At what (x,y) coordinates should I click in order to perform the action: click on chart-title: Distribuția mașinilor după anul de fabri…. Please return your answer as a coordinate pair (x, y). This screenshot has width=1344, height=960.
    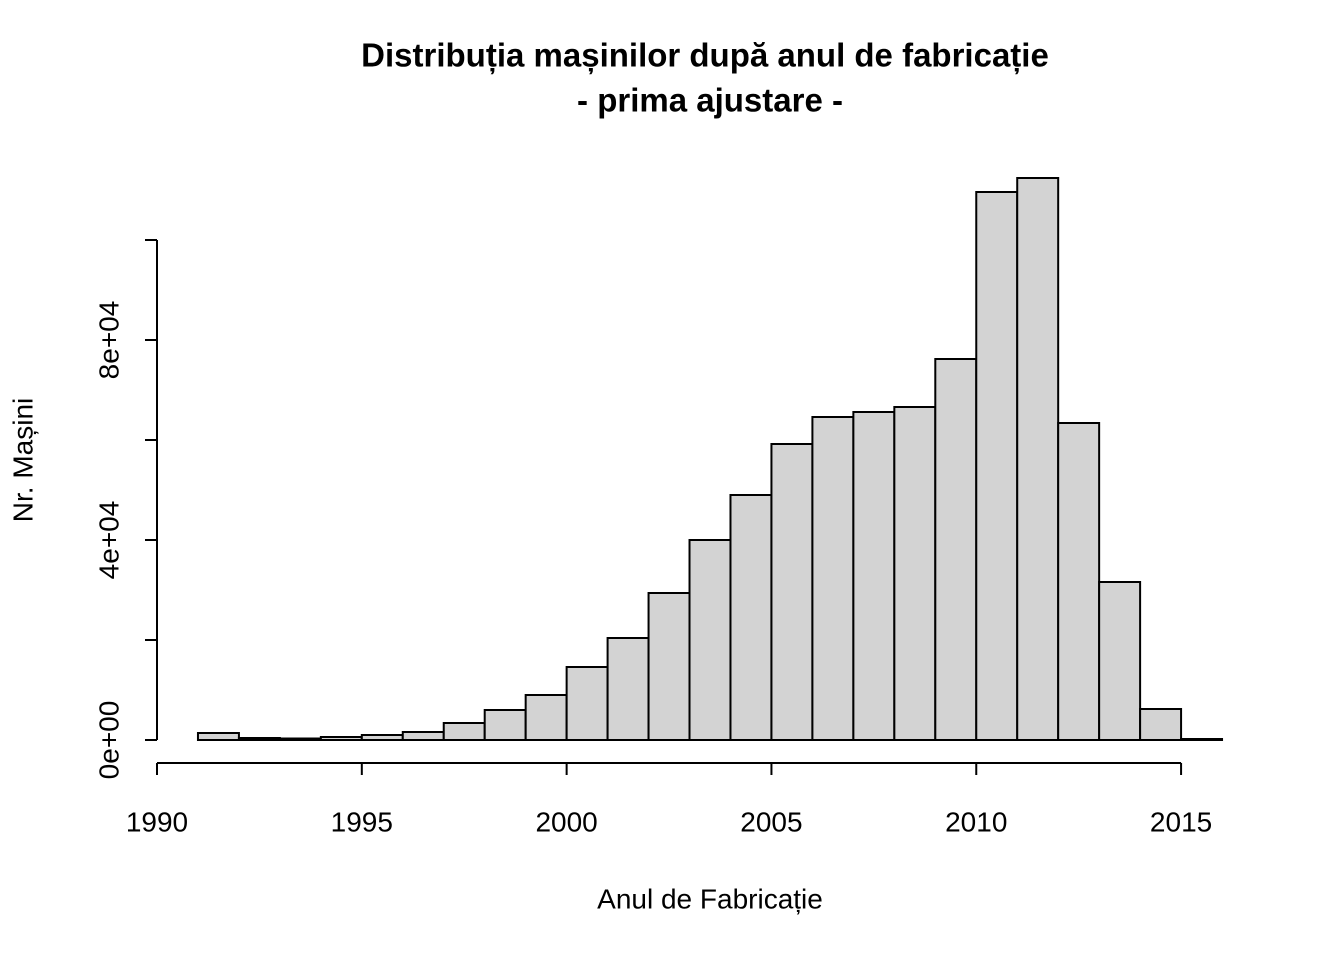
    Looking at the image, I should click on (705, 56).